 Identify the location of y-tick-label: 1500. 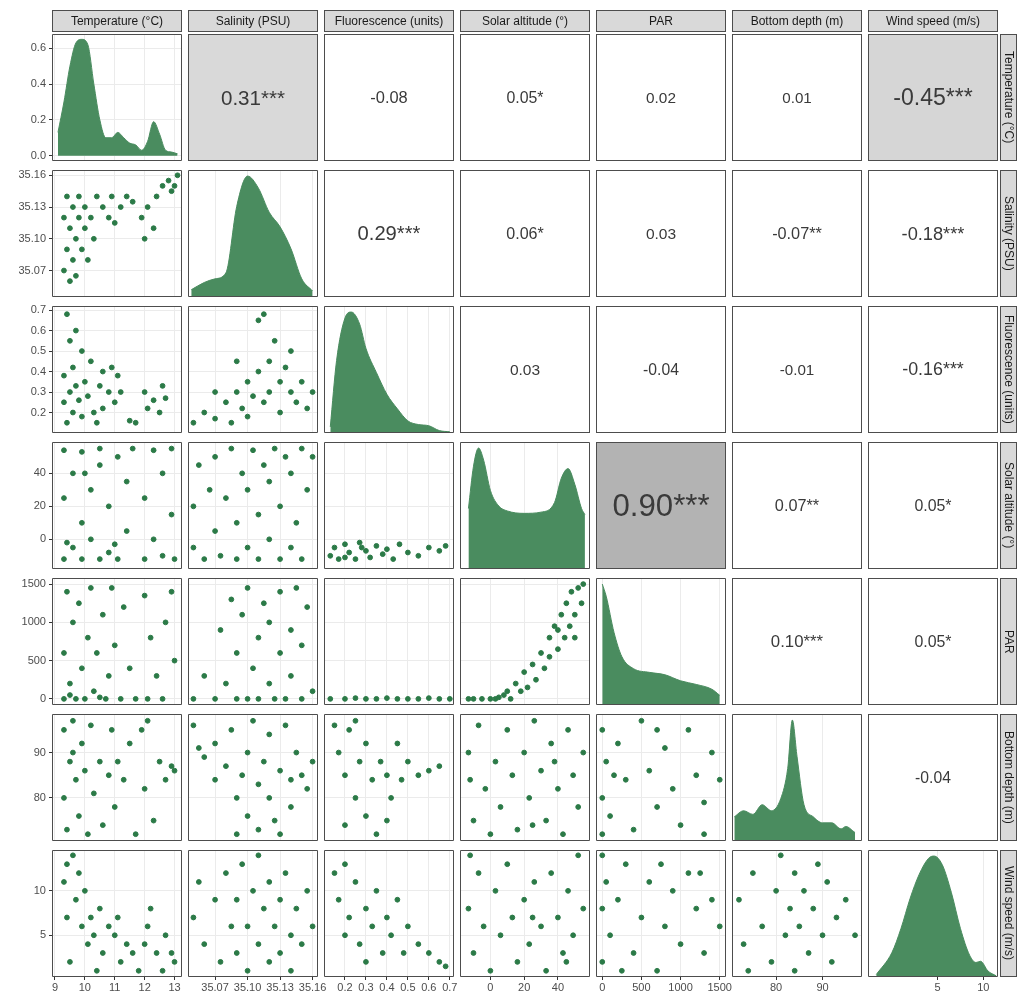
(33, 583).